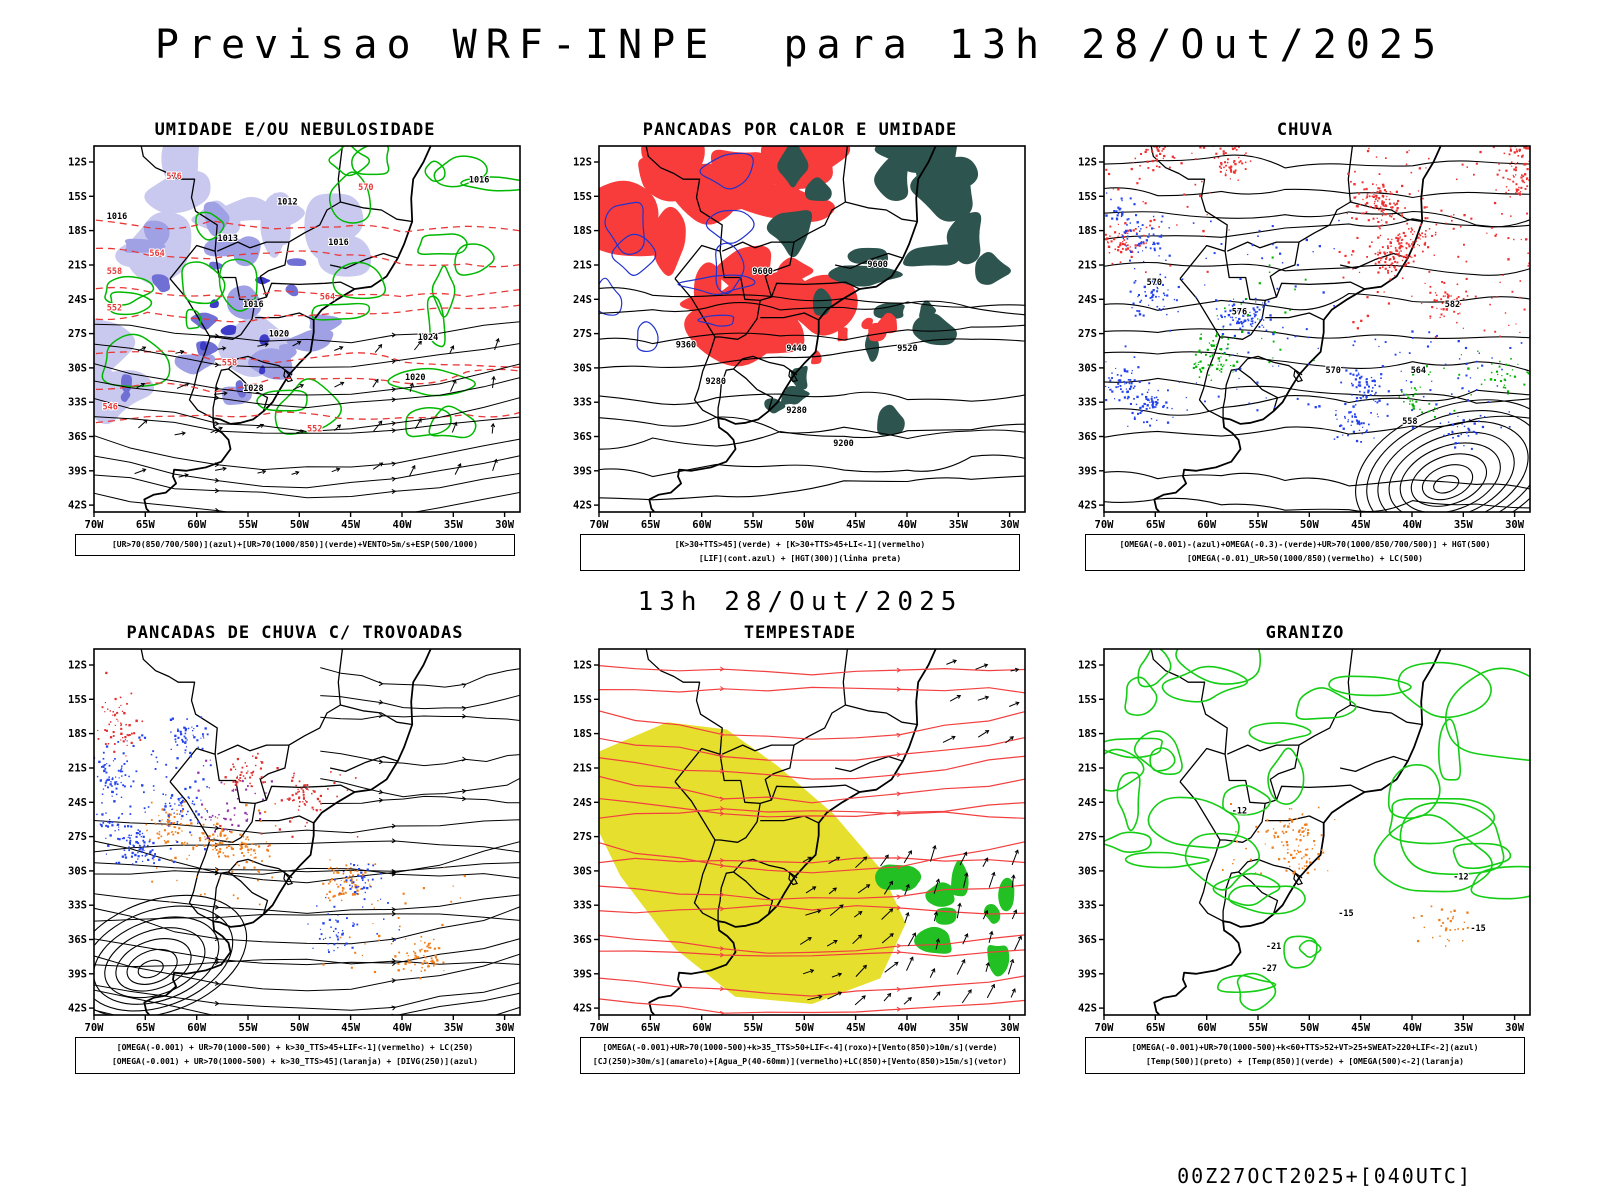 This screenshot has width=1600, height=1200. What do you see at coordinates (800, 130) in the screenshot?
I see `panel-title: PANCADAS POR CALOR E UMIDADE` at bounding box center [800, 130].